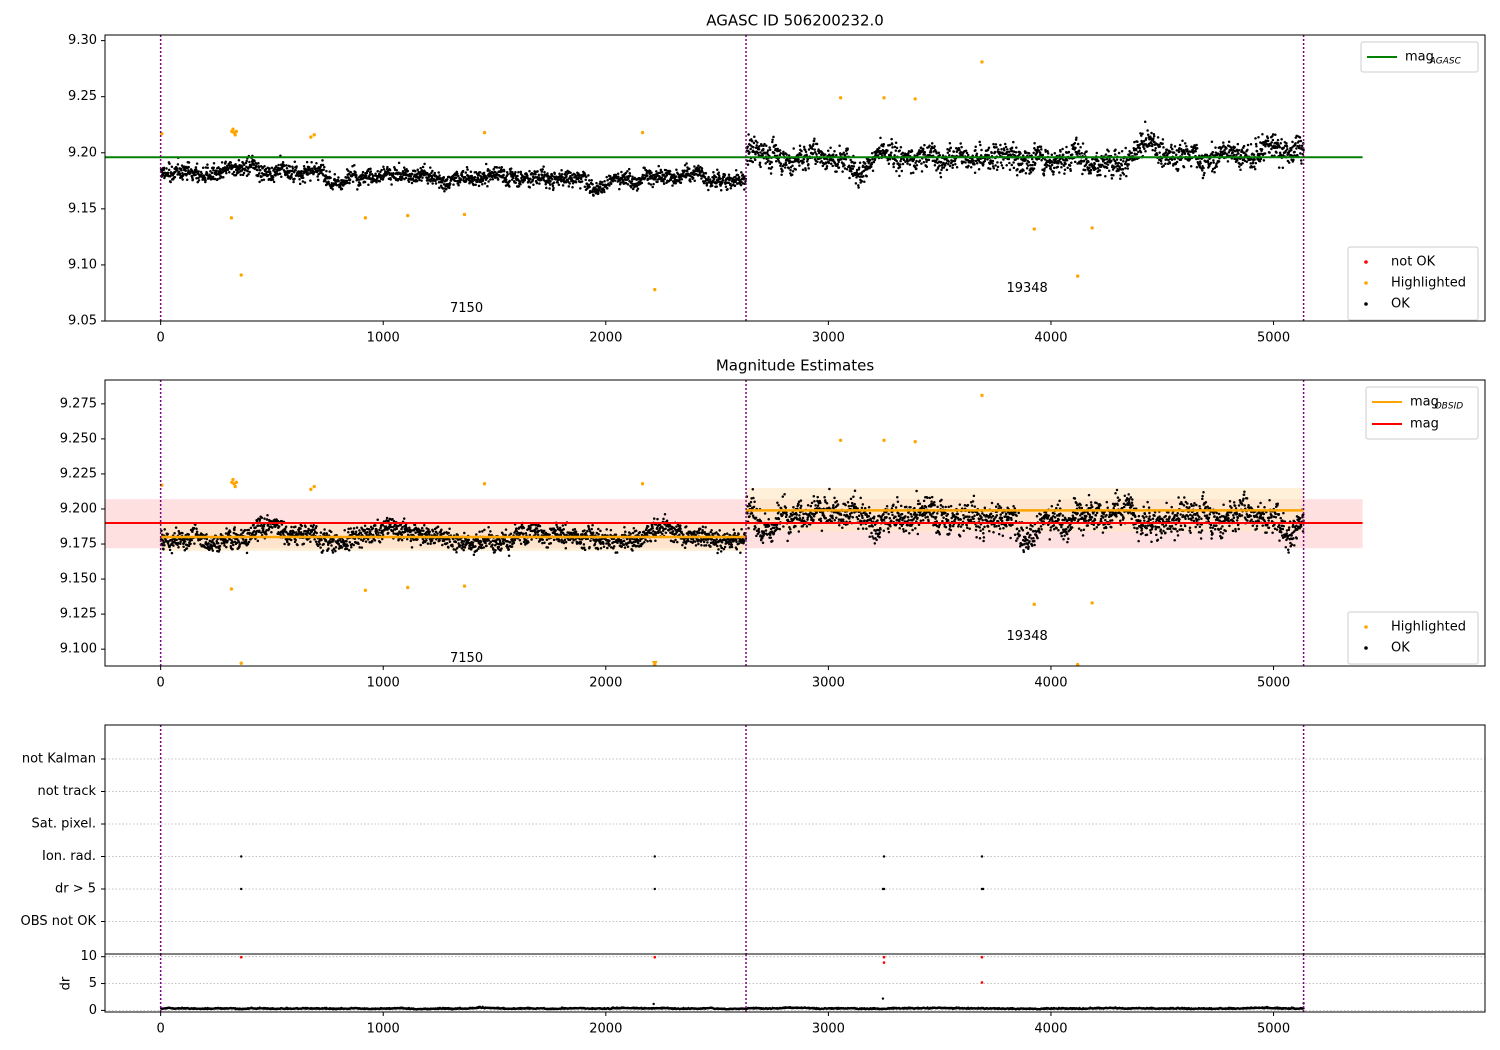 The image size is (1500, 1050). I want to click on y-tick-label: 9.25, so click(82, 96).